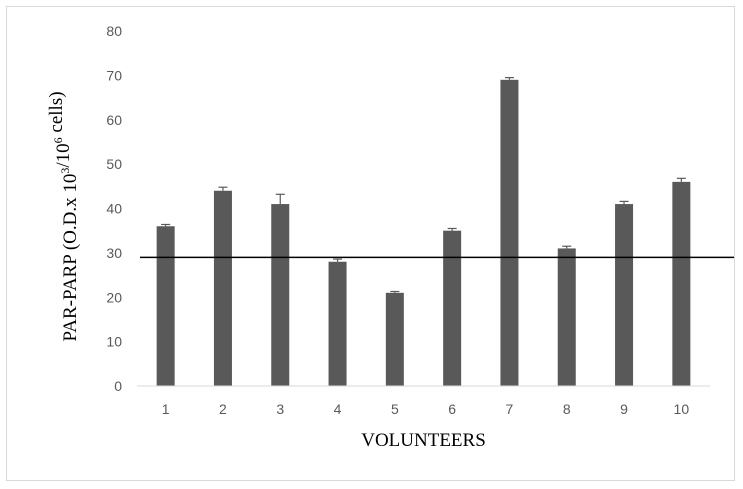  What do you see at coordinates (223, 409) in the screenshot?
I see `x-tick-label: 2` at bounding box center [223, 409].